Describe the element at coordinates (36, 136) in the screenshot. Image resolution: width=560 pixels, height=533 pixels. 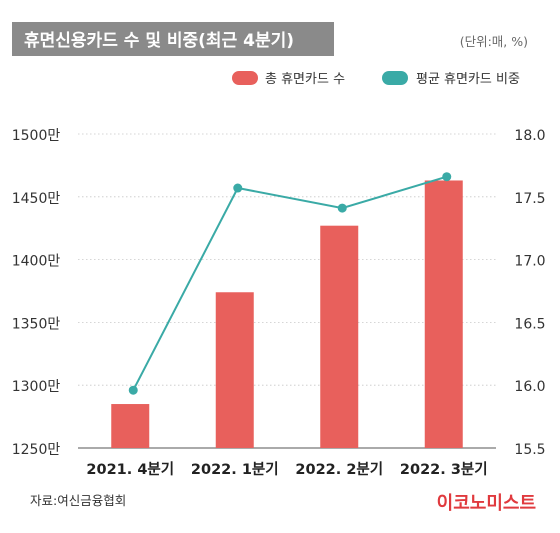
I see `left-tick-label: 1500만` at that location.